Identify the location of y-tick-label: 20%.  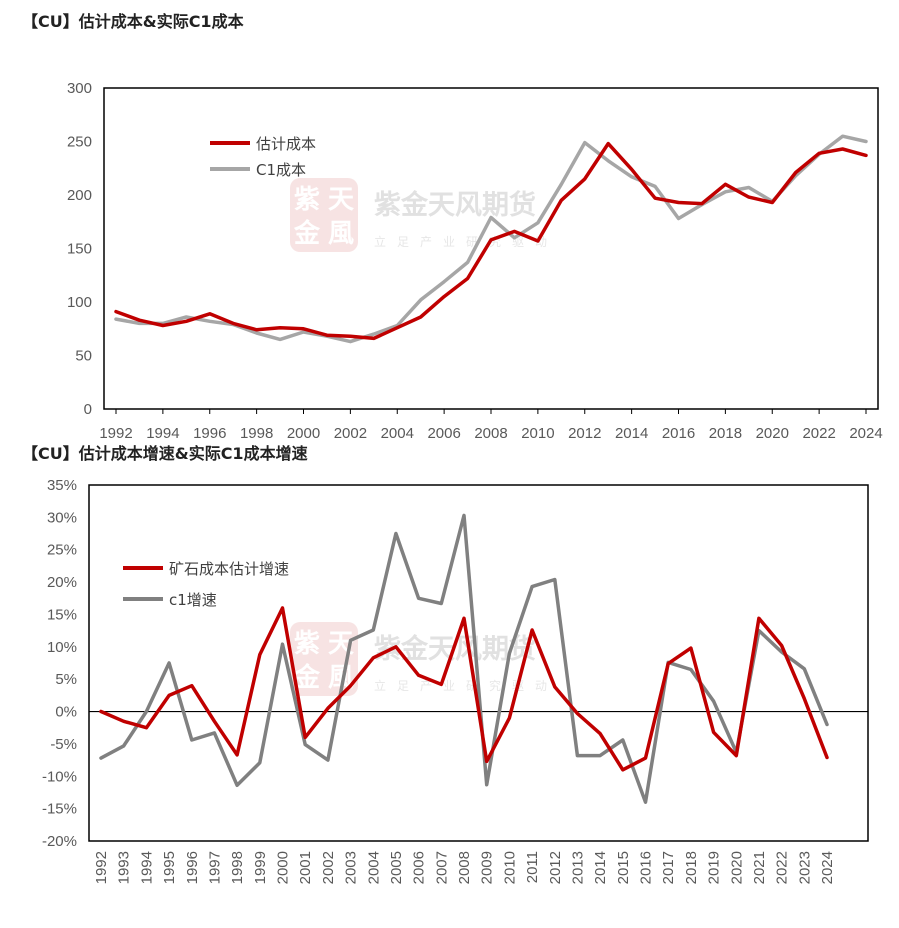
(62, 582).